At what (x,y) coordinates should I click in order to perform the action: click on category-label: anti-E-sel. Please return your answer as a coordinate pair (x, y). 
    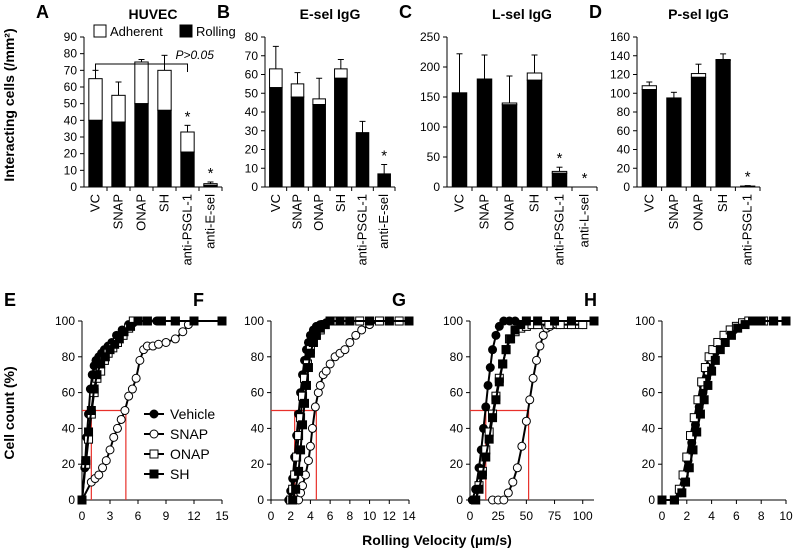
    Looking at the image, I should click on (383, 221).